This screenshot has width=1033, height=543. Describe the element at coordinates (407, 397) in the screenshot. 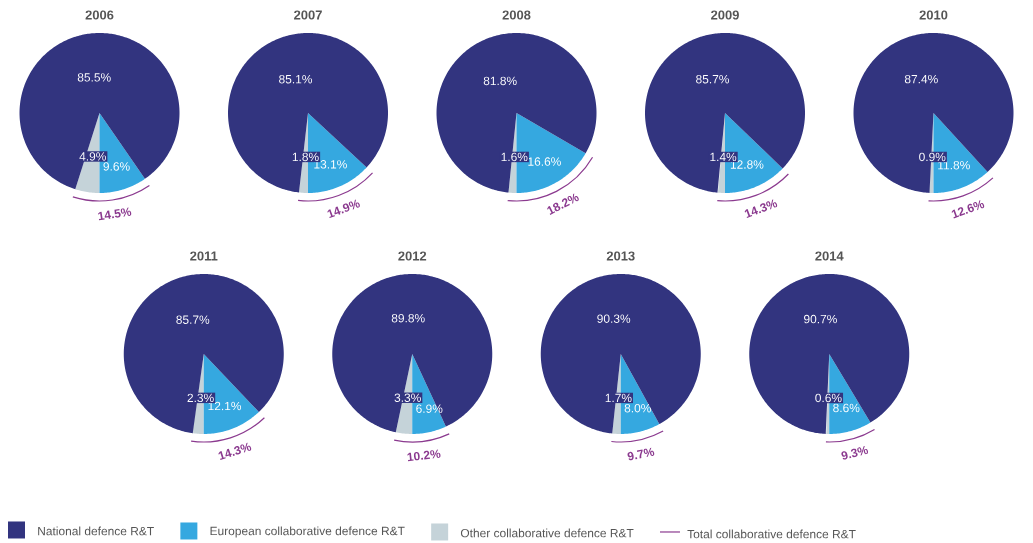

I see `data-label: 3.3%` at that location.